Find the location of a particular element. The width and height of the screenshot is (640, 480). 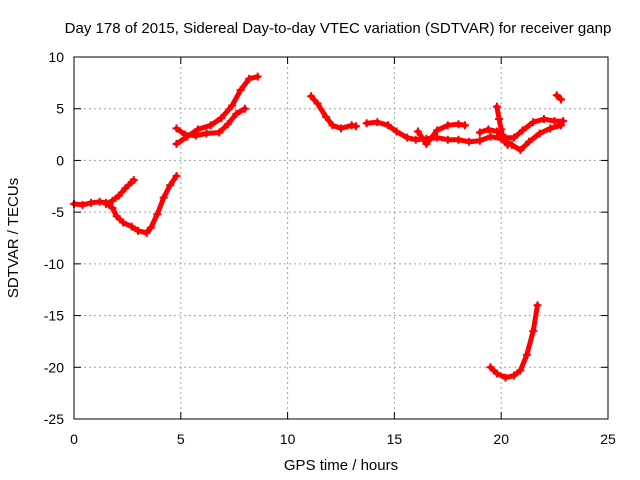

y-tick-label: 10 is located at coordinates (56, 57).